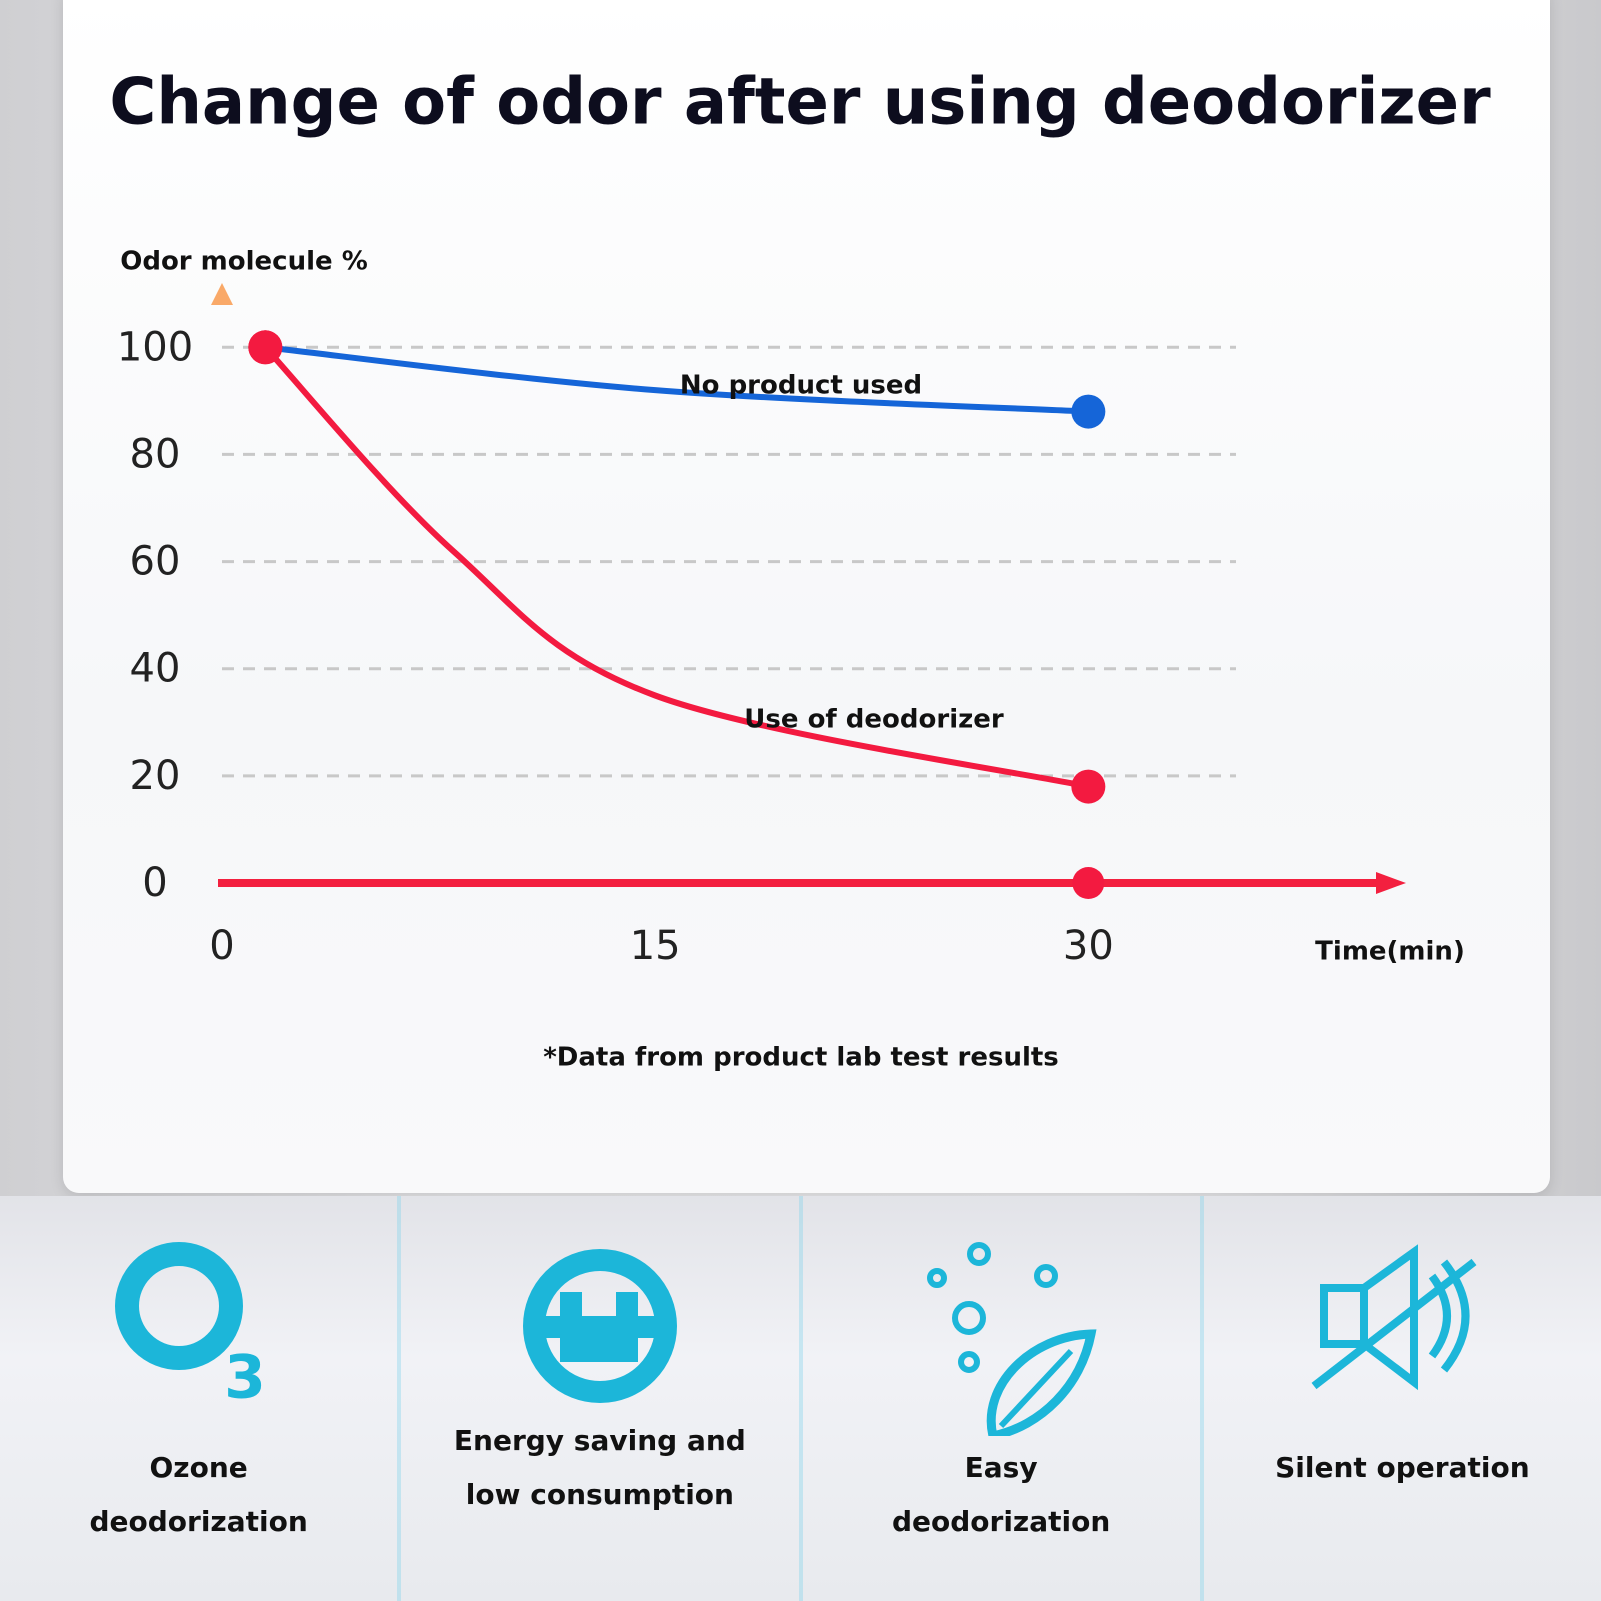 This screenshot has width=1601, height=1601. I want to click on y-tick-label: 60, so click(155, 562).